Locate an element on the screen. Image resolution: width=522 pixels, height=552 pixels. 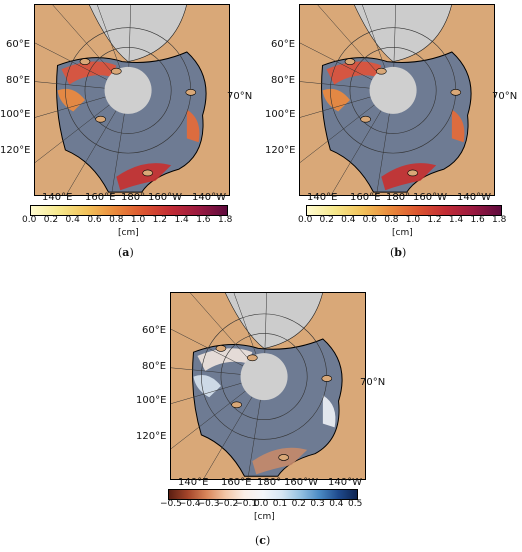
lon-bottom-b-140e: 140°E is located at coordinates (322, 197).